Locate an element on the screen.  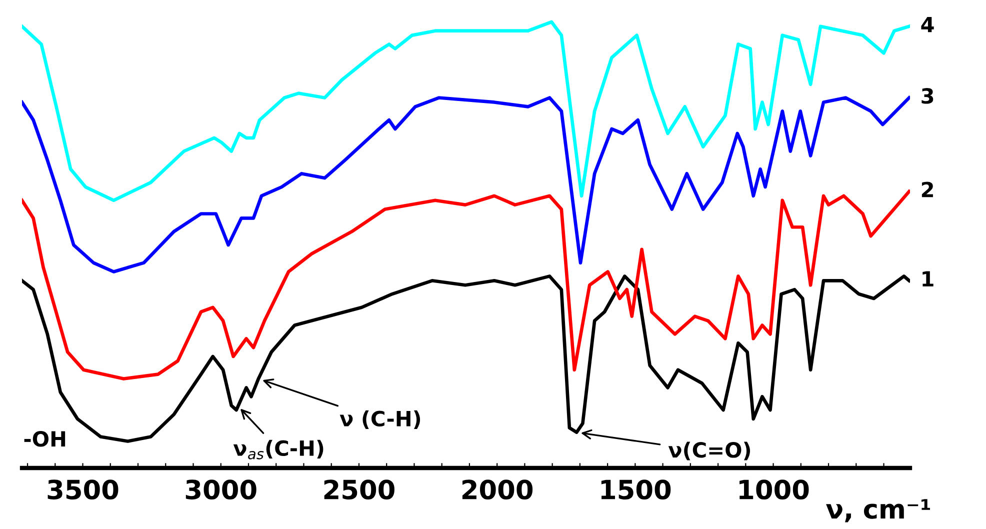
x-tick-label: 3000 is located at coordinates (221, 490).